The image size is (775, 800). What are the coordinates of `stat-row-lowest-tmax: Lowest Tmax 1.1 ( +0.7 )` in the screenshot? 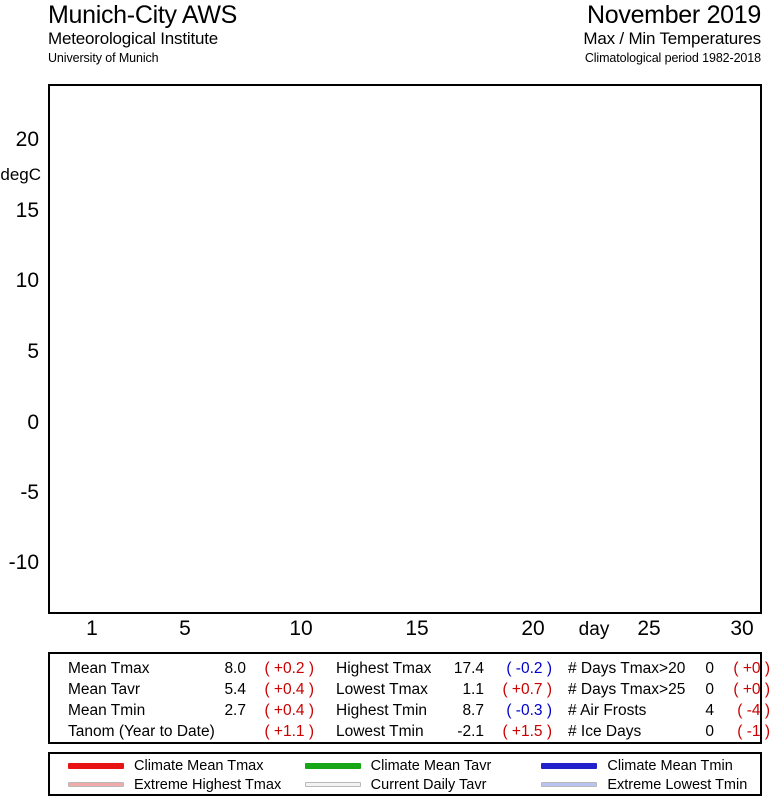 It's located at (452, 689).